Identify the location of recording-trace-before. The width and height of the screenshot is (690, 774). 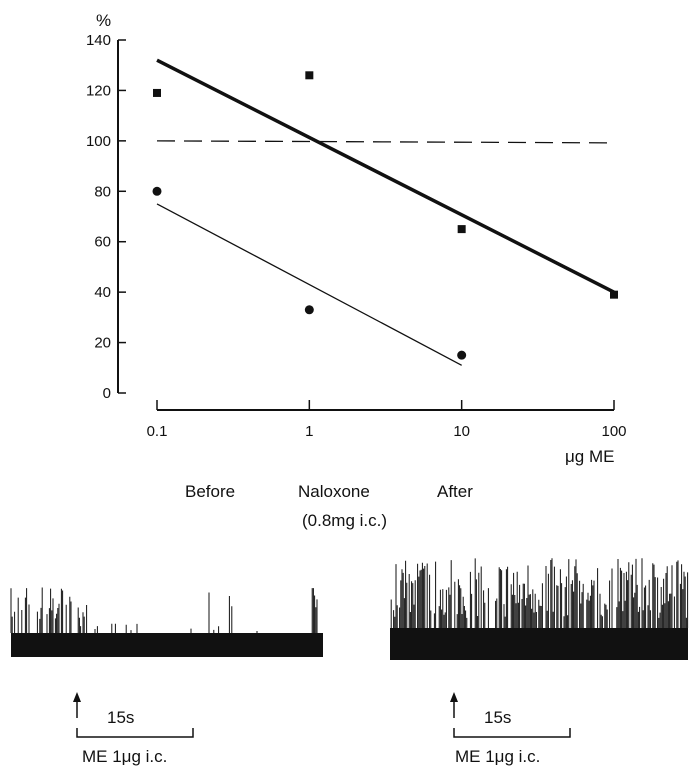
(166, 622).